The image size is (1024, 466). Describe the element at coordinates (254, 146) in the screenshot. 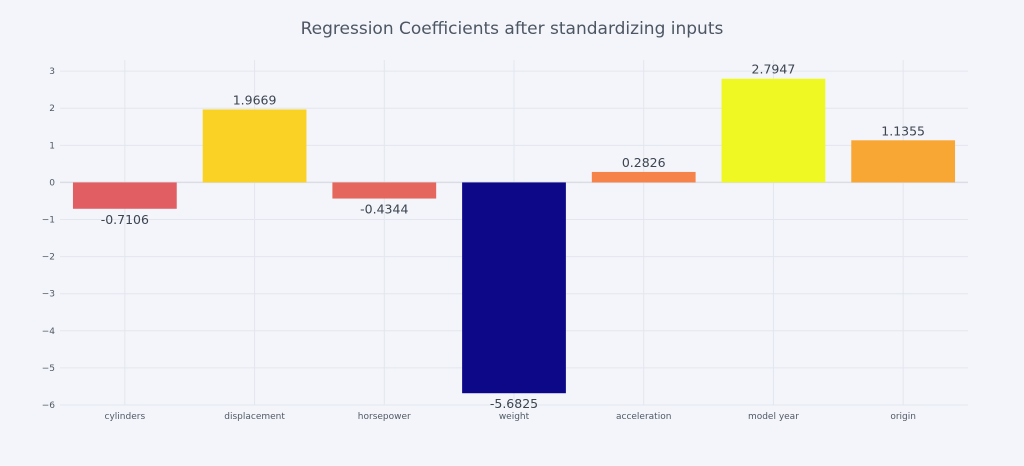

I see `bar-displacement` at that location.